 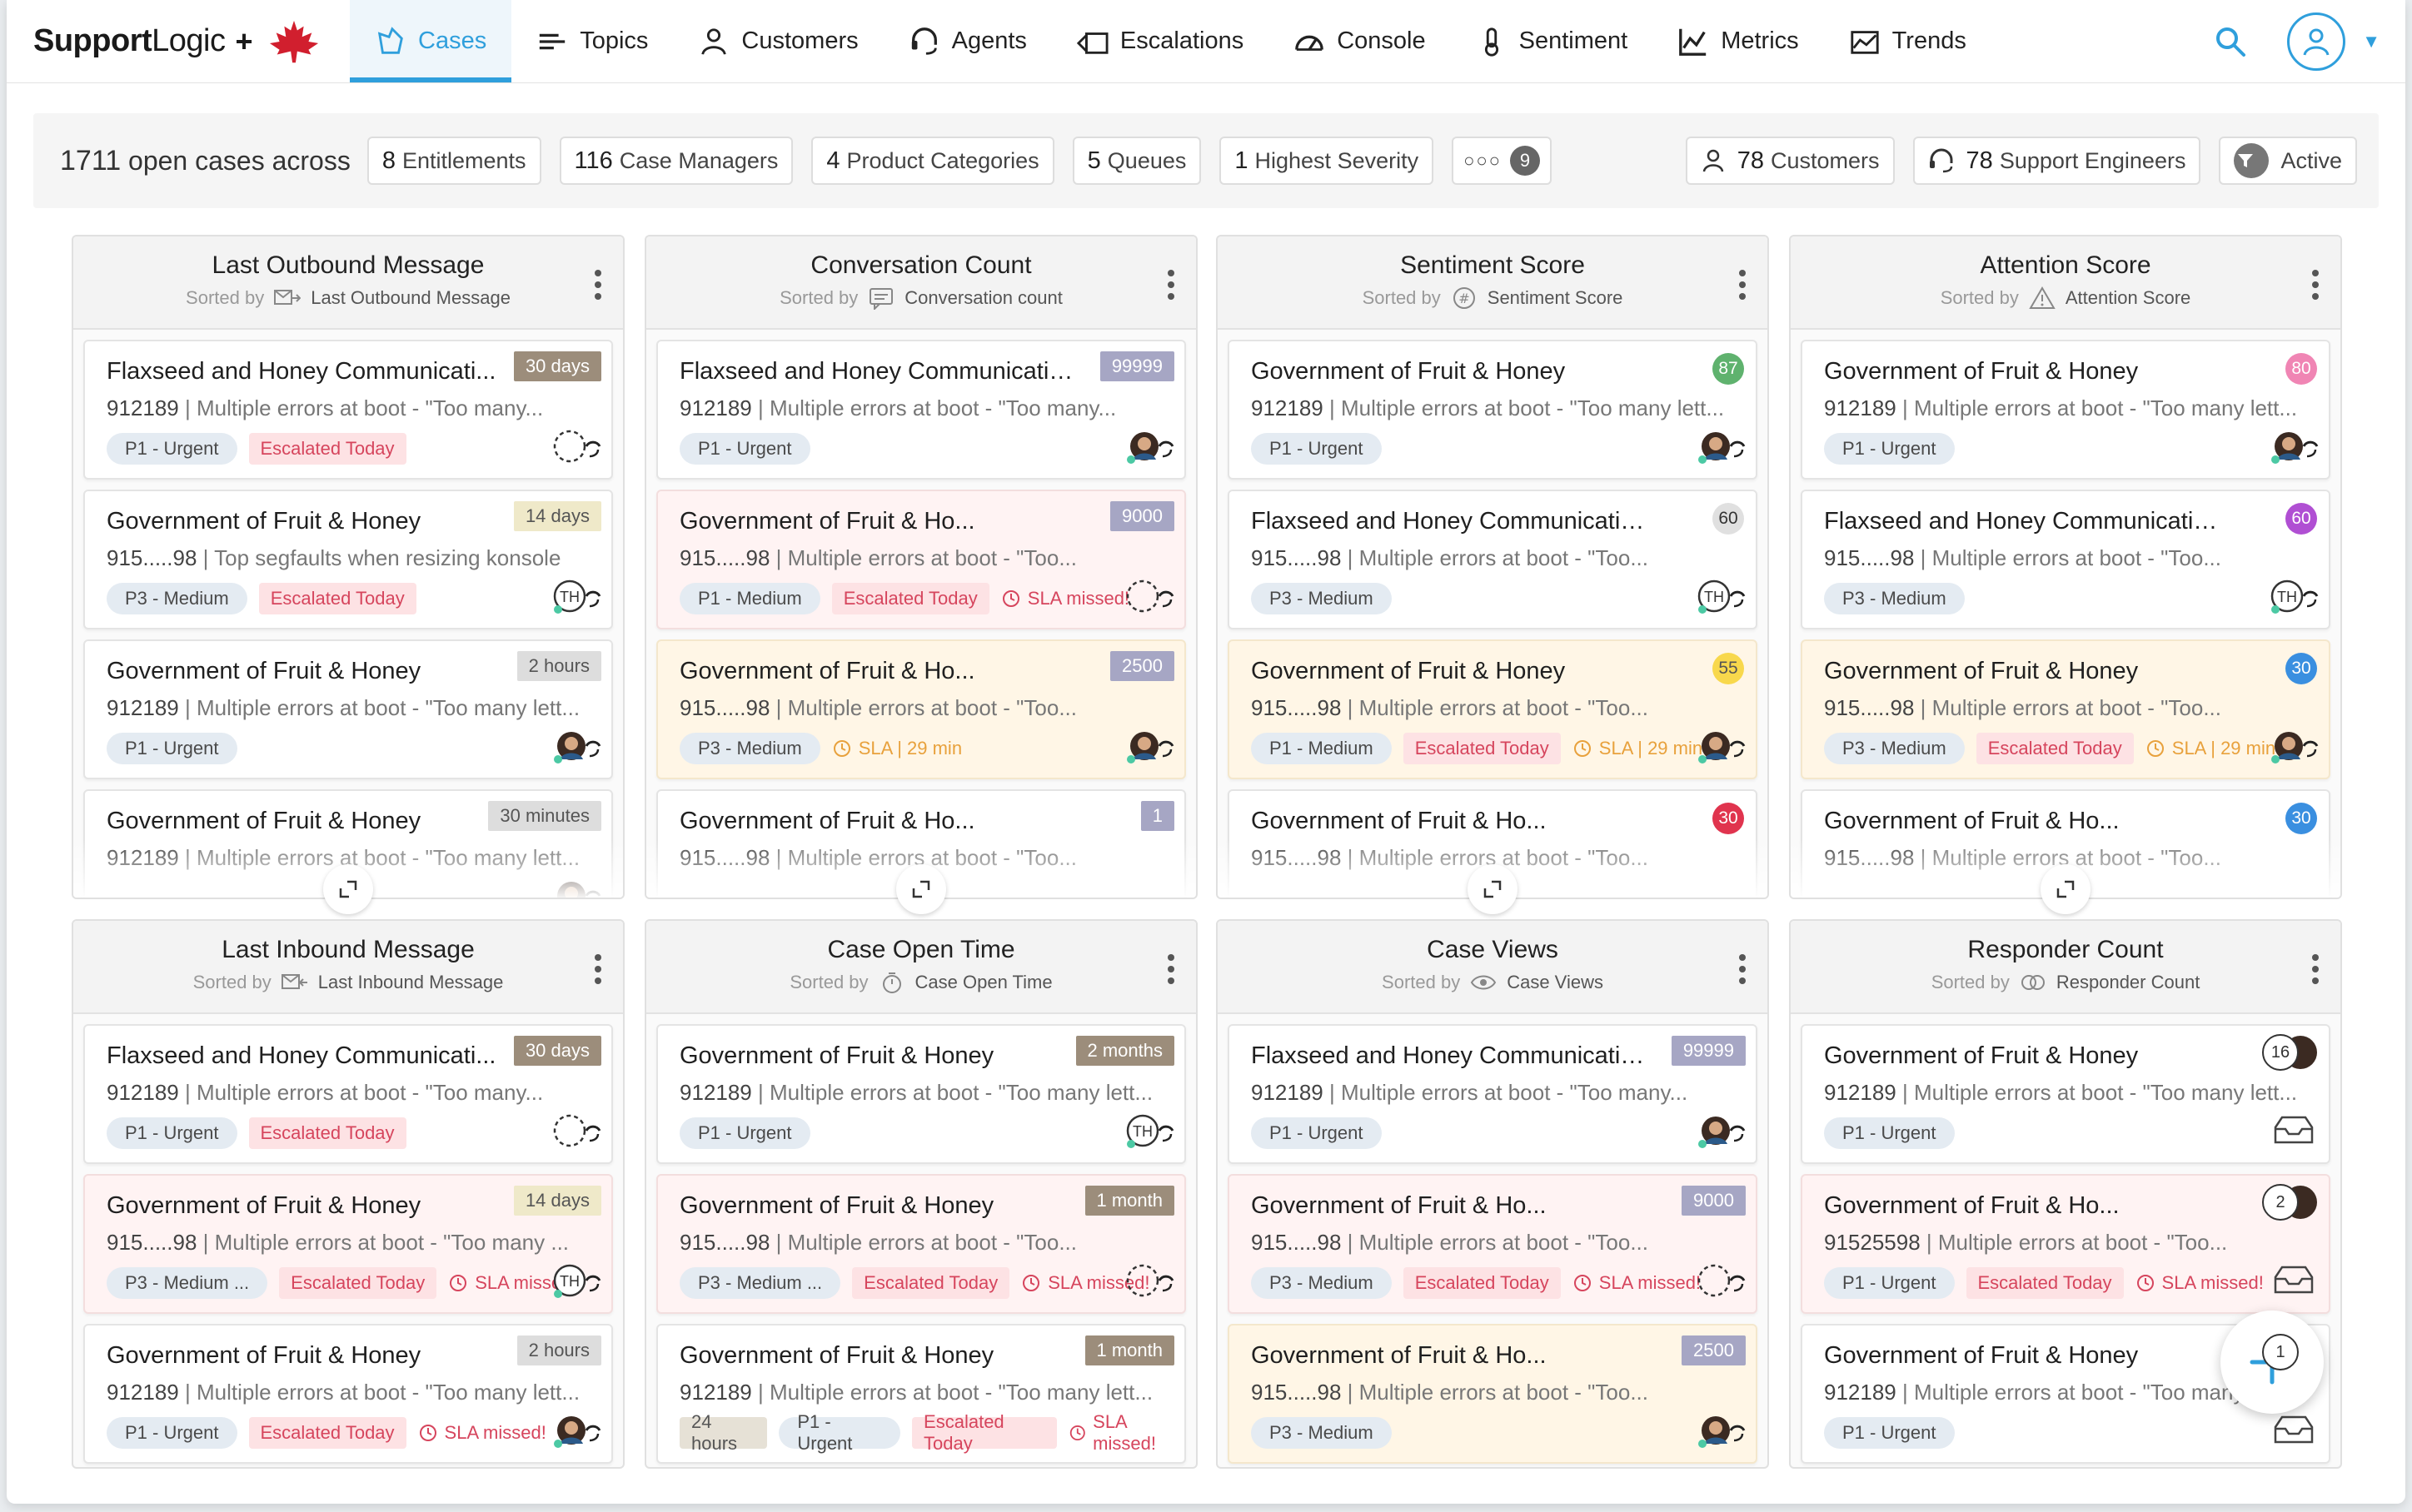 What do you see at coordinates (677, 161) in the screenshot?
I see `filter-pill: 116 Case Managers` at bounding box center [677, 161].